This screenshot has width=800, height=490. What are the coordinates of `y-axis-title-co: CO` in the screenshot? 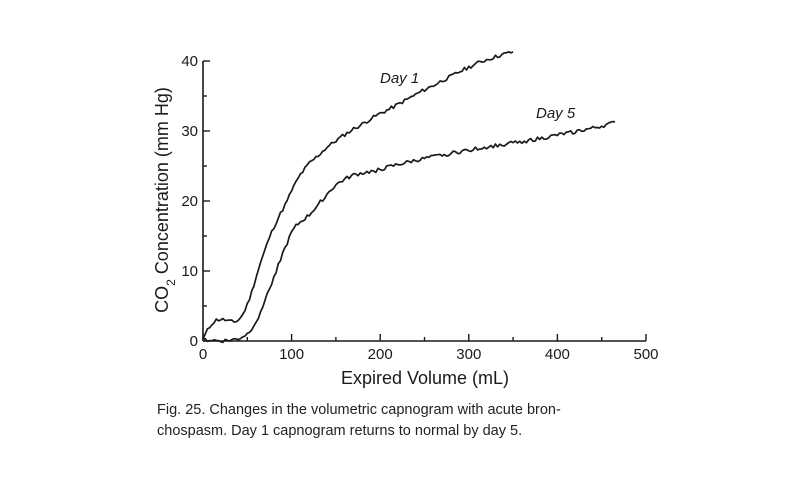 It's located at (162, 299).